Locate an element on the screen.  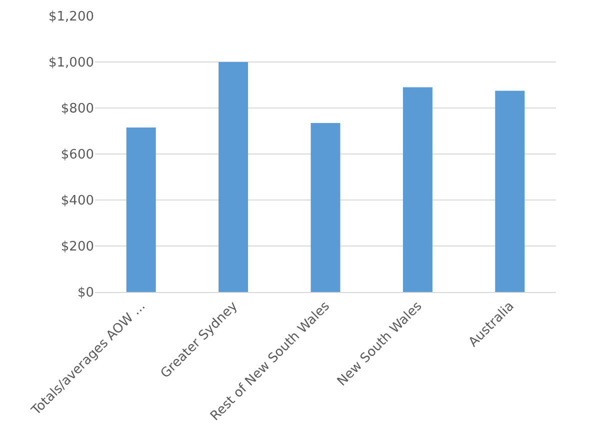
y-tick-label: $1,200 is located at coordinates (71, 17).